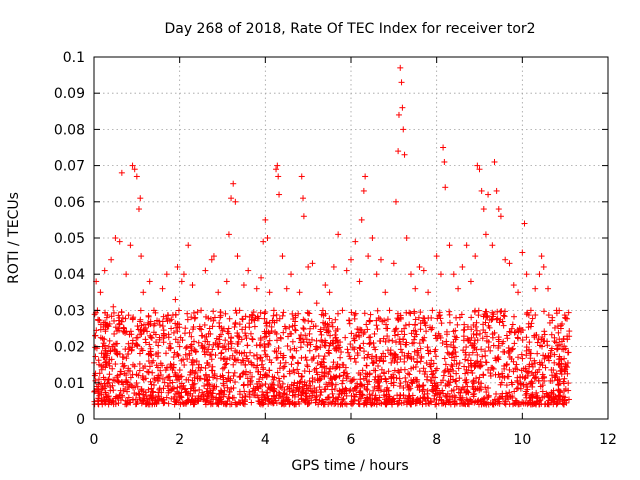  I want to click on y-tick-label: 0.09, so click(69, 94).